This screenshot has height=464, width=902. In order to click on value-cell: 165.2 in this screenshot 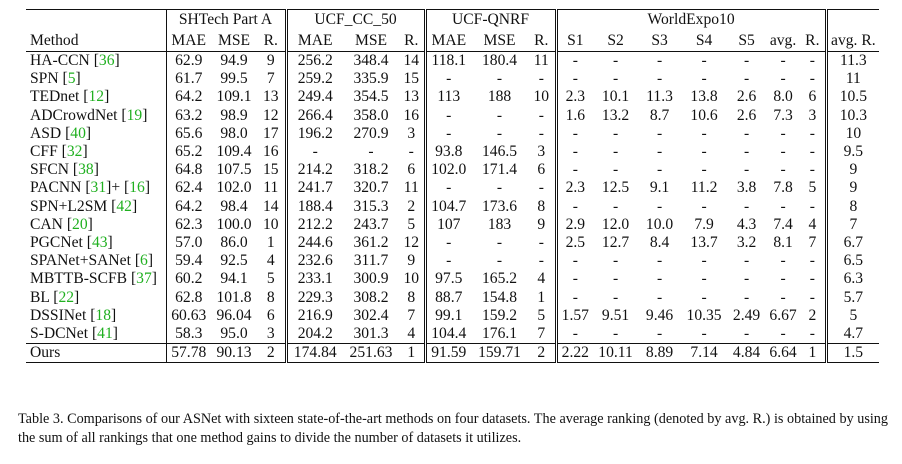, I will do `click(499, 279)`.